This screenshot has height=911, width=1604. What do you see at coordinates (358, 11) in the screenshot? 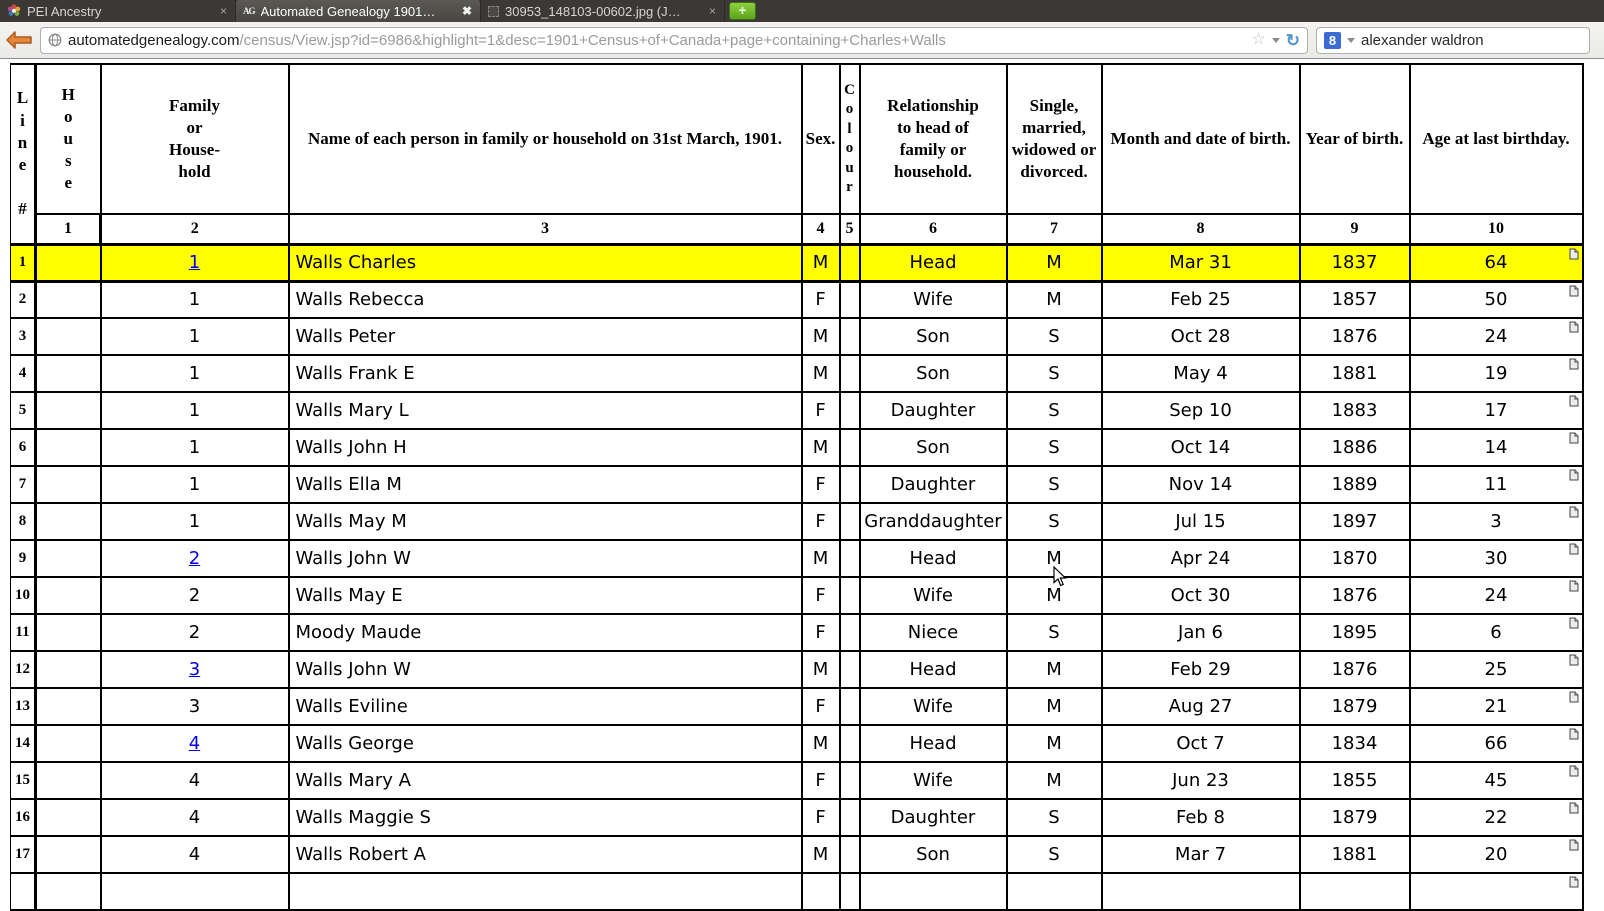
I see `tab-automated-genealogy: AG Automated Genealogy 1901… ✖` at bounding box center [358, 11].